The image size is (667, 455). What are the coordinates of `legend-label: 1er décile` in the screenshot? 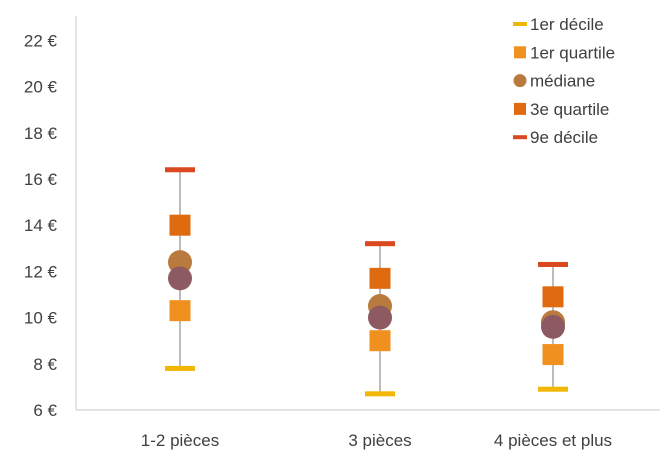 It's located at (567, 24).